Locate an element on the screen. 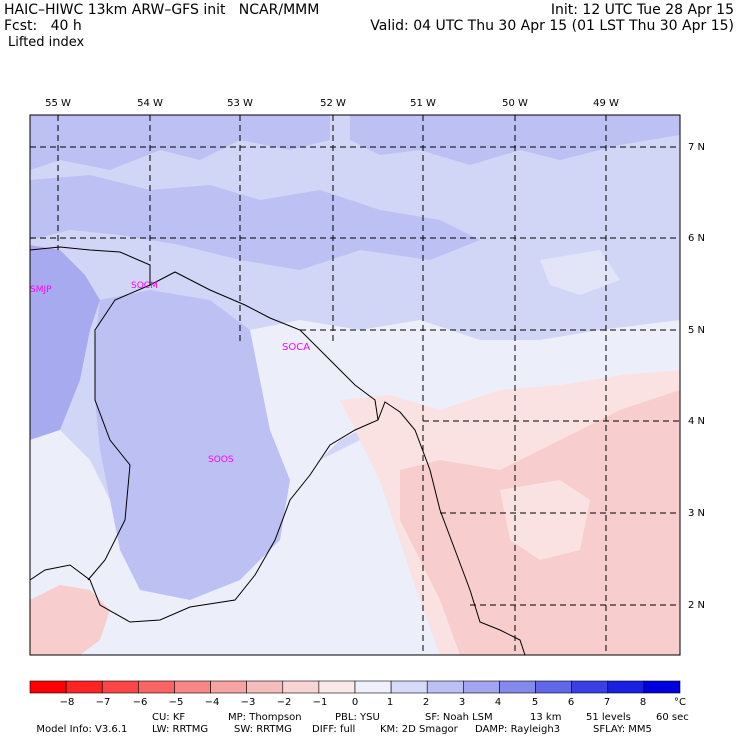  border-frenchguiana-brazil is located at coordinates (451, 528).